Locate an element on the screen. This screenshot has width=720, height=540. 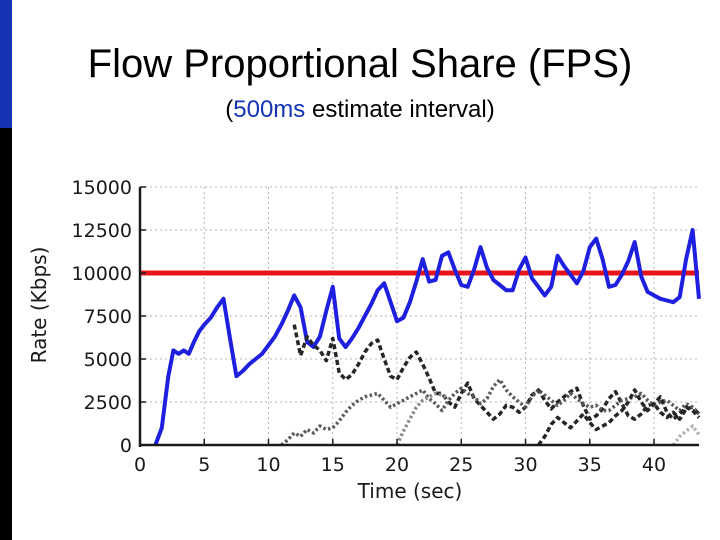
y-axis-label: Rate (Kbps) is located at coordinates (39, 305).